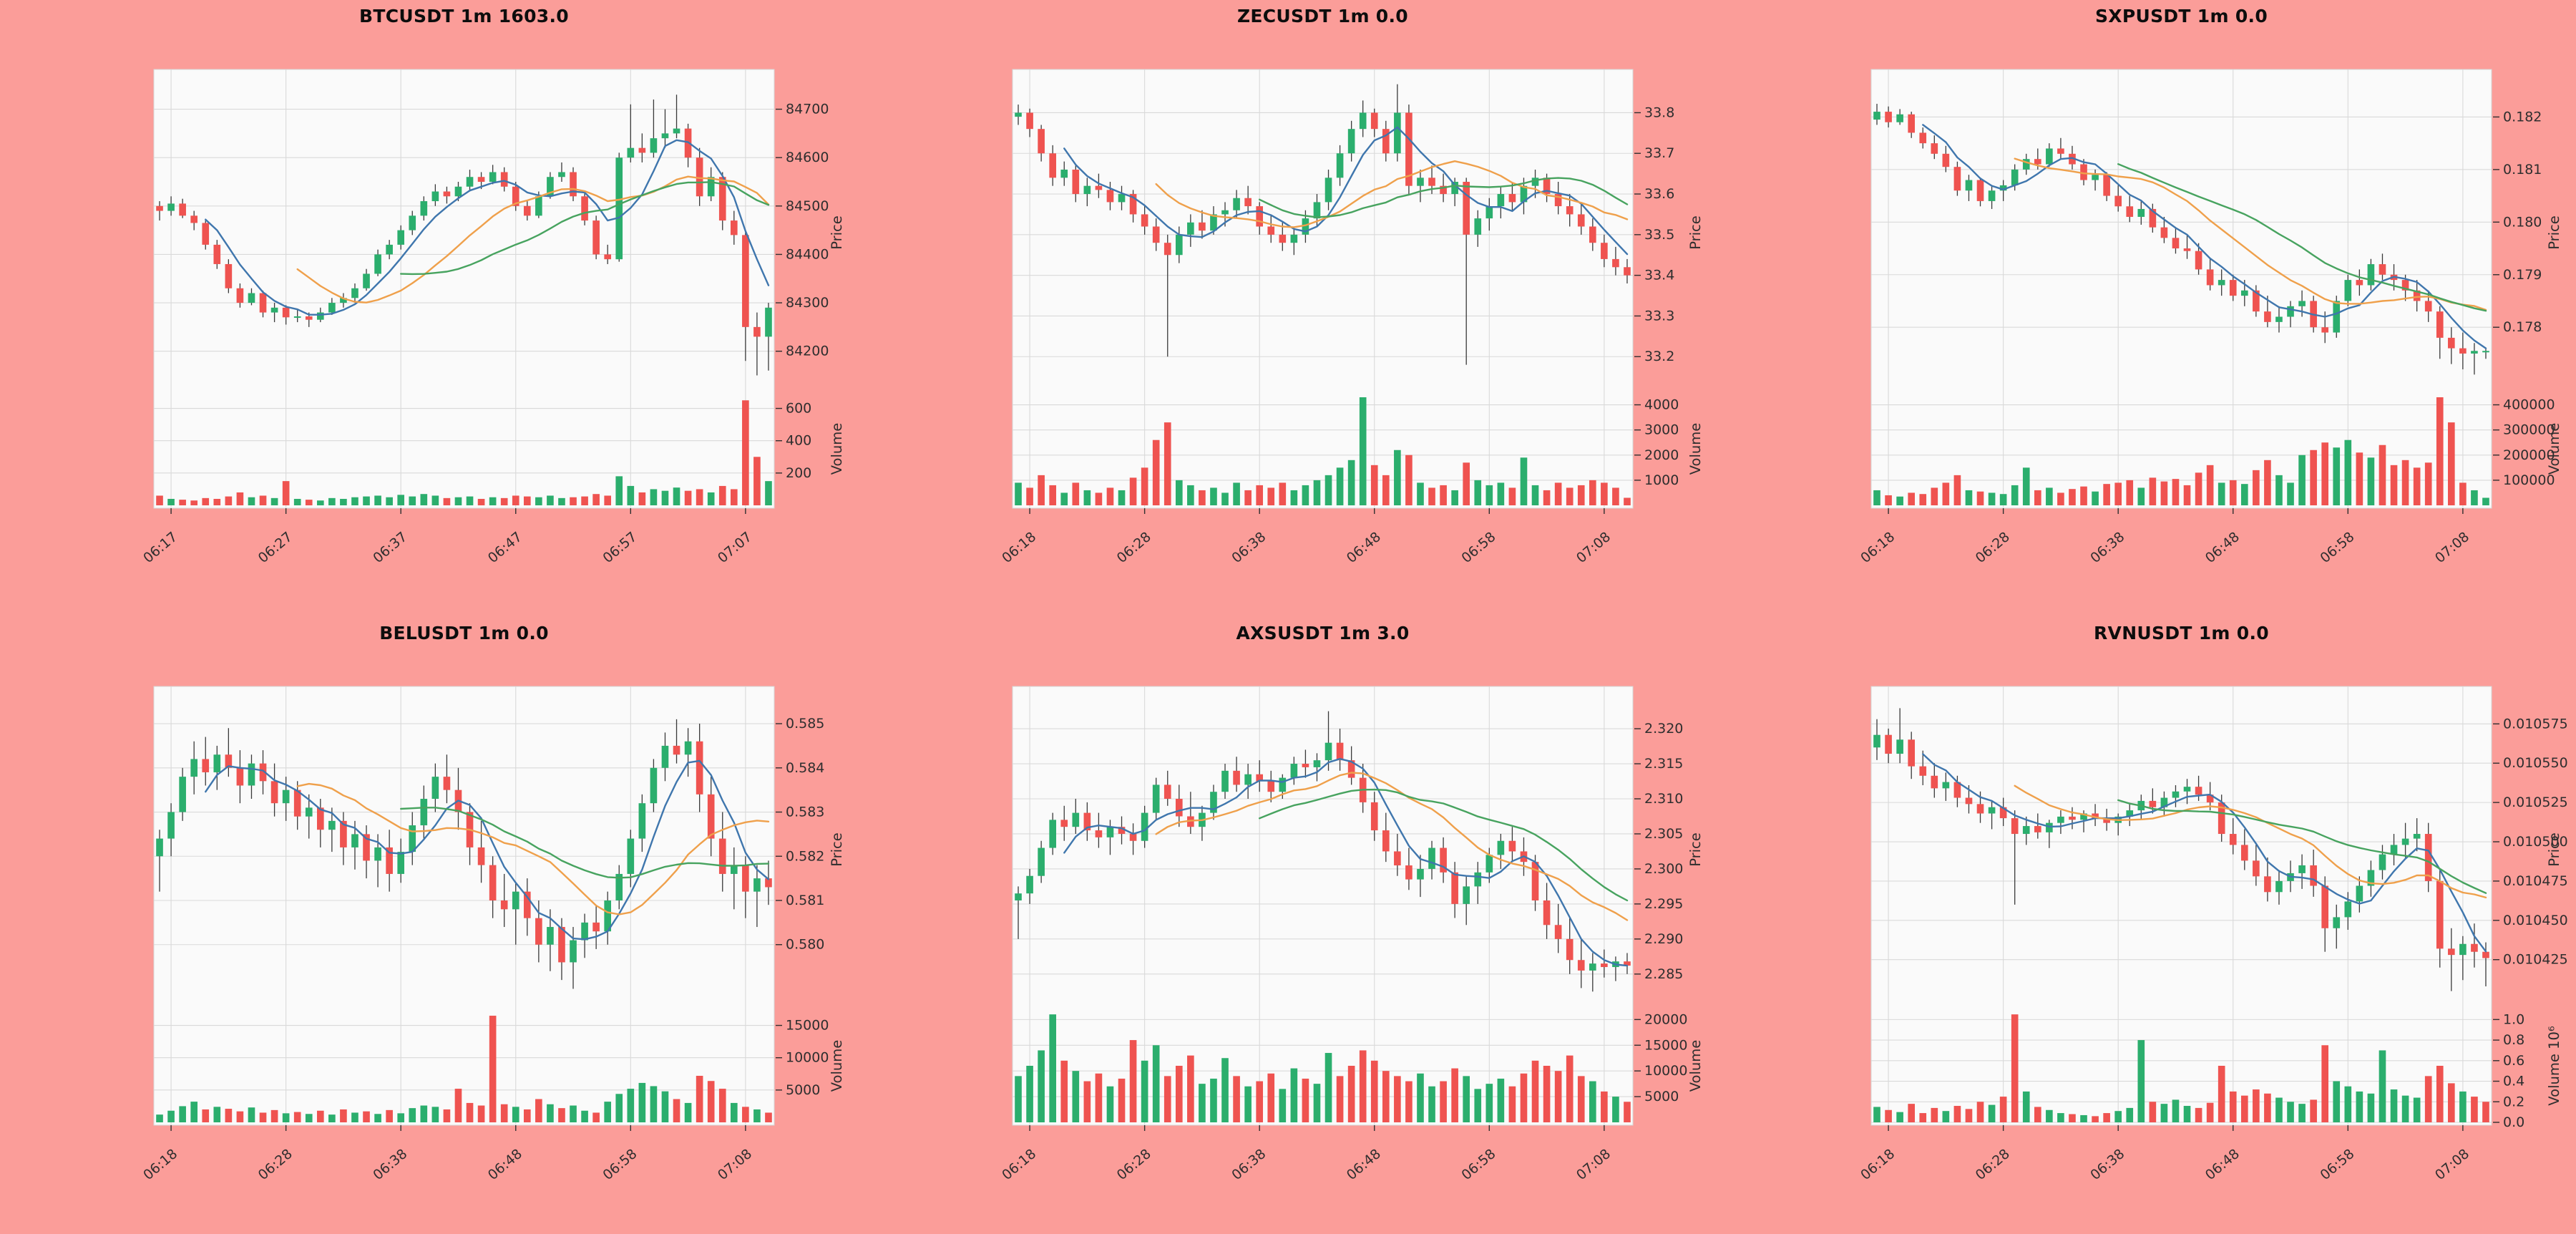  Describe the element at coordinates (2181, 451) in the screenshot. I see `volume-bars` at that location.